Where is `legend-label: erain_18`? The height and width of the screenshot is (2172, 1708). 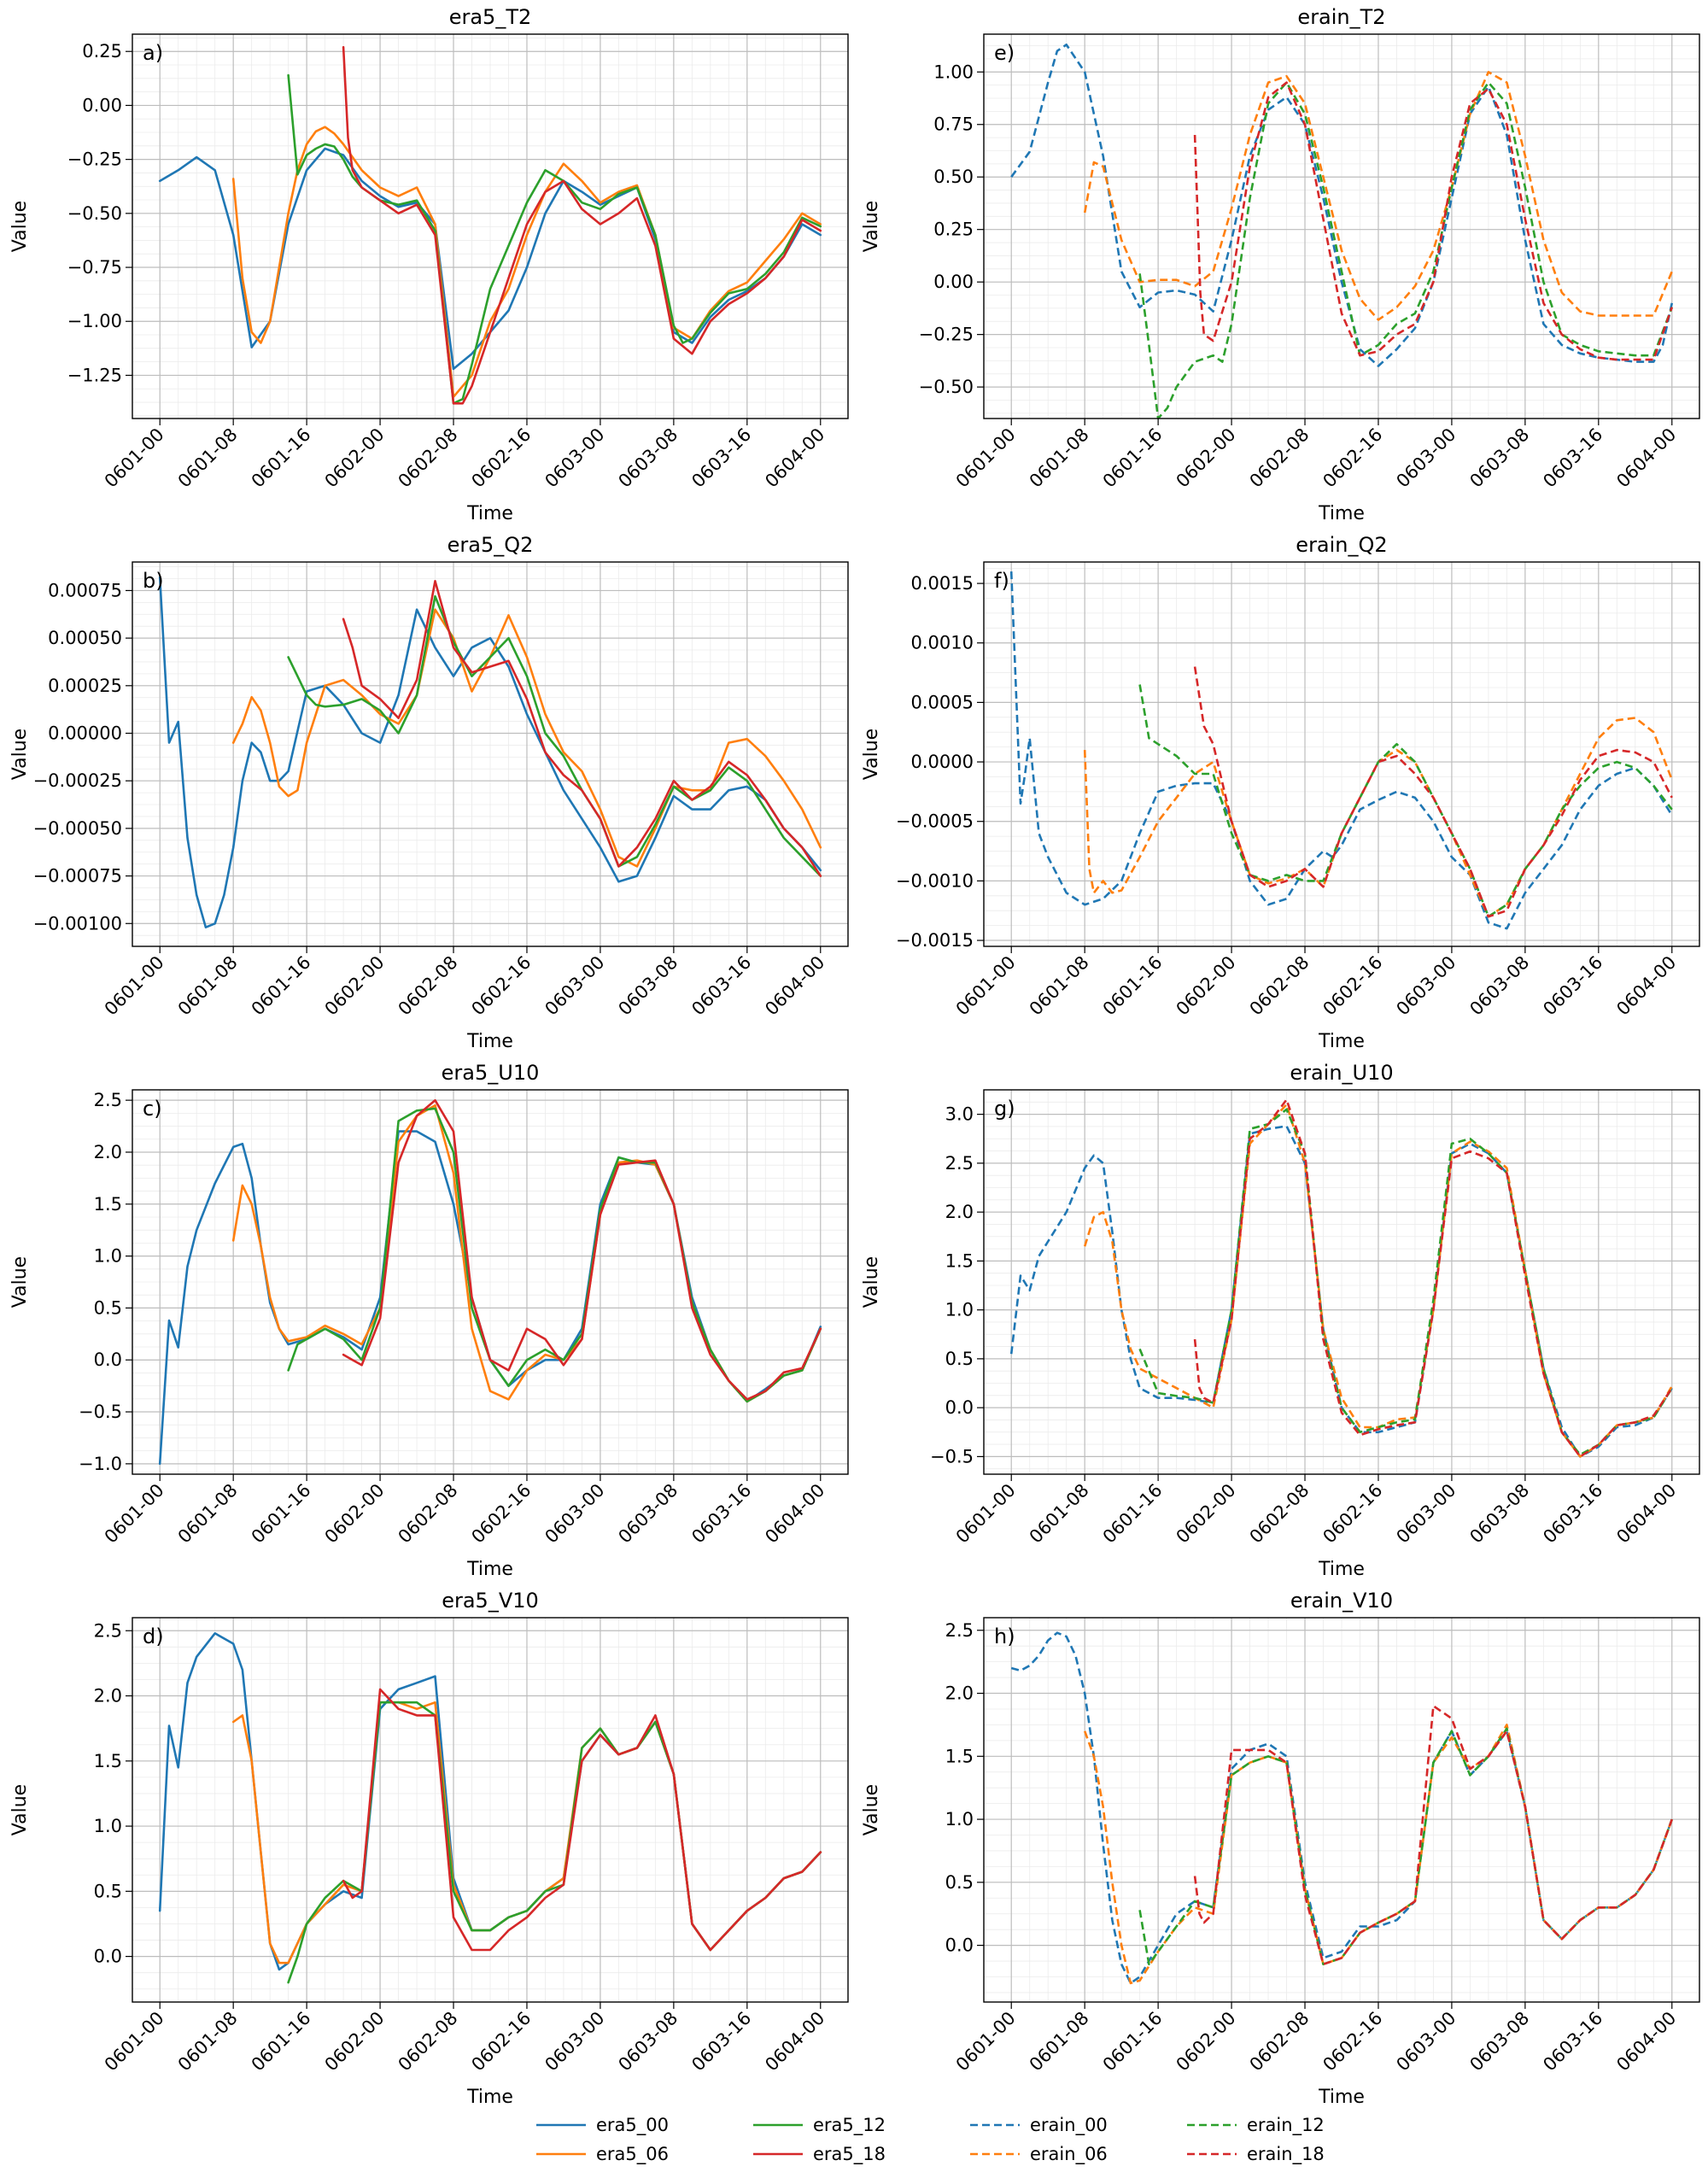 legend-label: erain_18 is located at coordinates (1286, 2154).